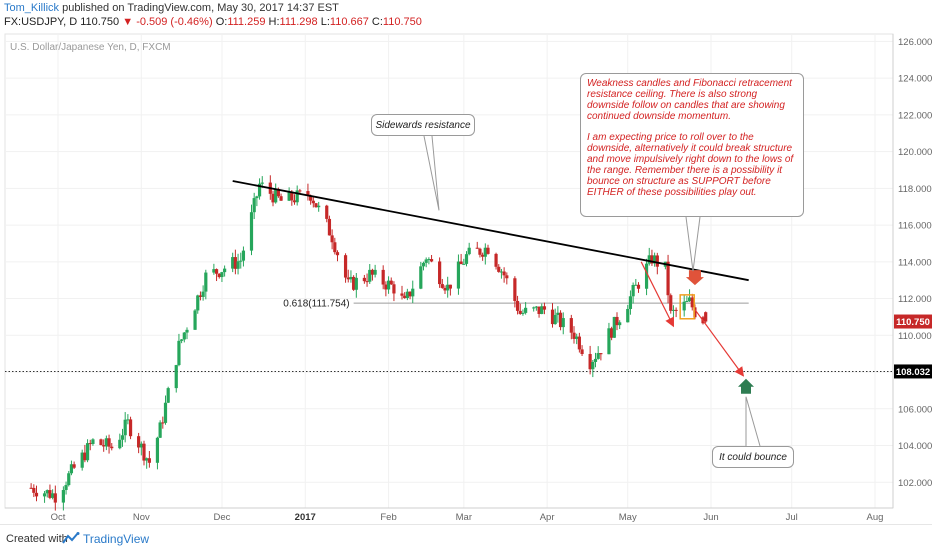 This screenshot has height=551, width=932. I want to click on support-price-tag, so click(913, 371).